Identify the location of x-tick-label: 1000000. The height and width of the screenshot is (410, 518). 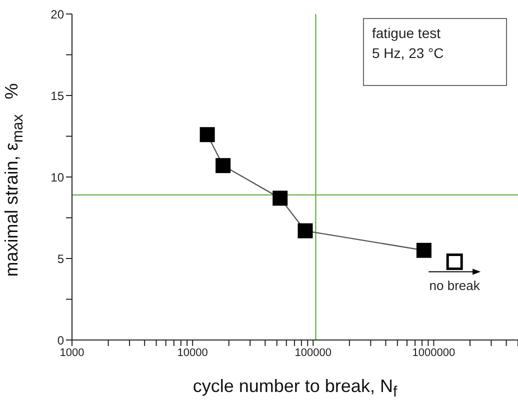
(434, 352).